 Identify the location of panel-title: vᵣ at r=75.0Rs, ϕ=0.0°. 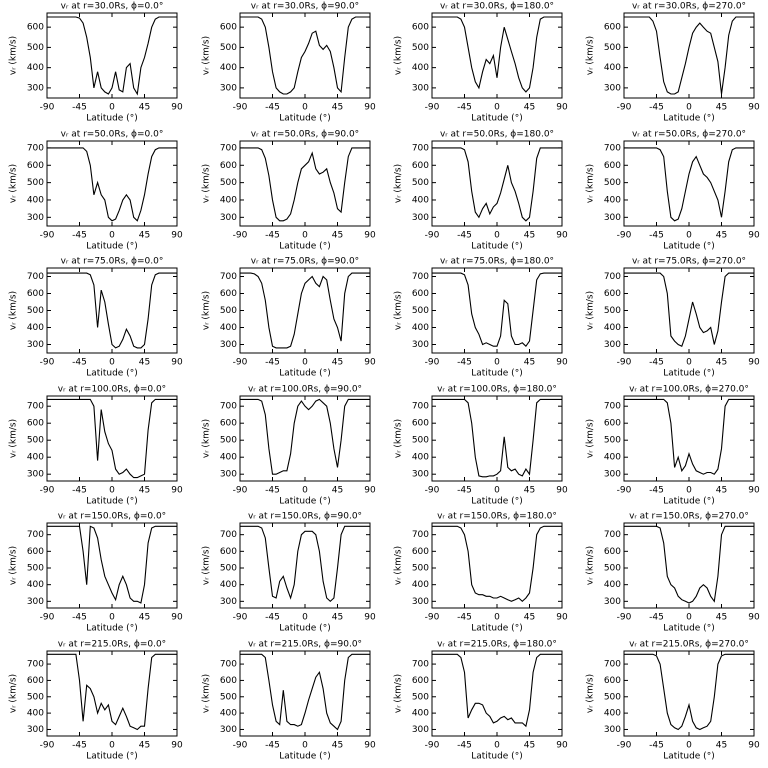
(112, 262).